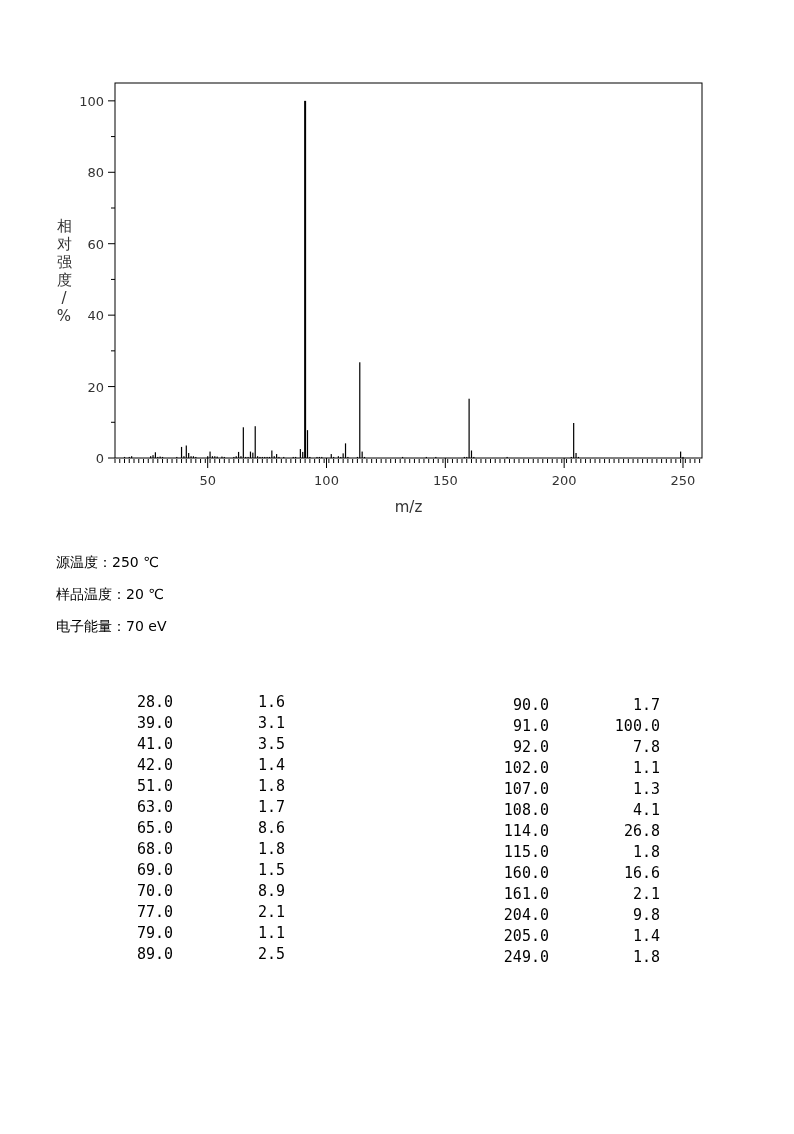  Describe the element at coordinates (408, 507) in the screenshot. I see `x-axis-title: m/z` at that location.